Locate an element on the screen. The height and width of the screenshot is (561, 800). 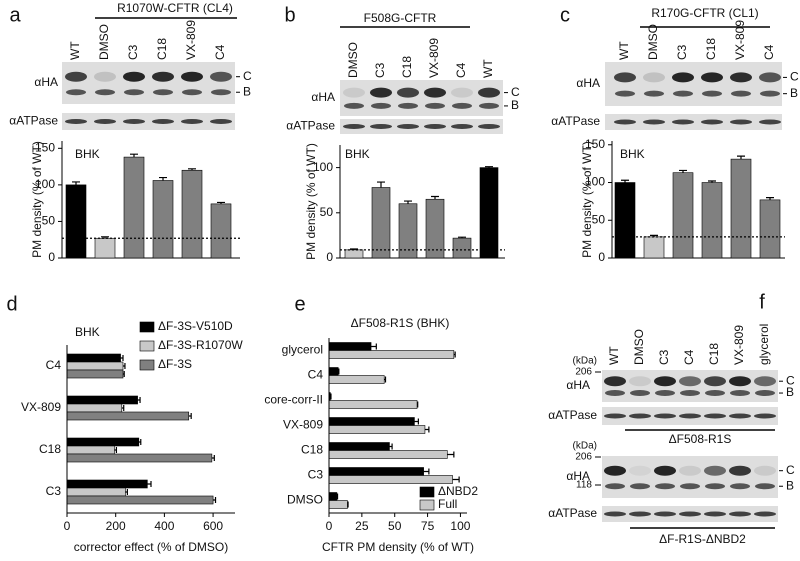
x-tick-label: 100 is located at coordinates (460, 526).